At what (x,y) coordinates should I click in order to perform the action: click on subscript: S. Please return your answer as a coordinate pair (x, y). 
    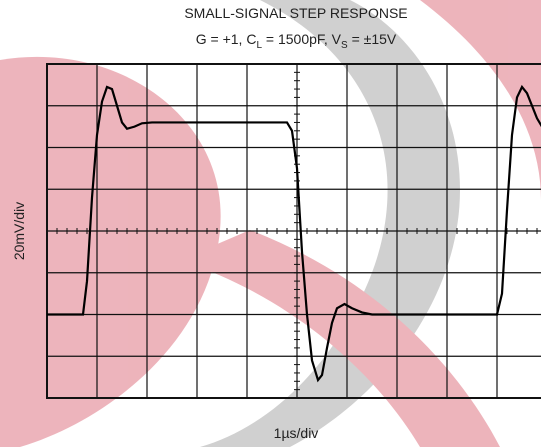
    Looking at the image, I should click on (344, 45).